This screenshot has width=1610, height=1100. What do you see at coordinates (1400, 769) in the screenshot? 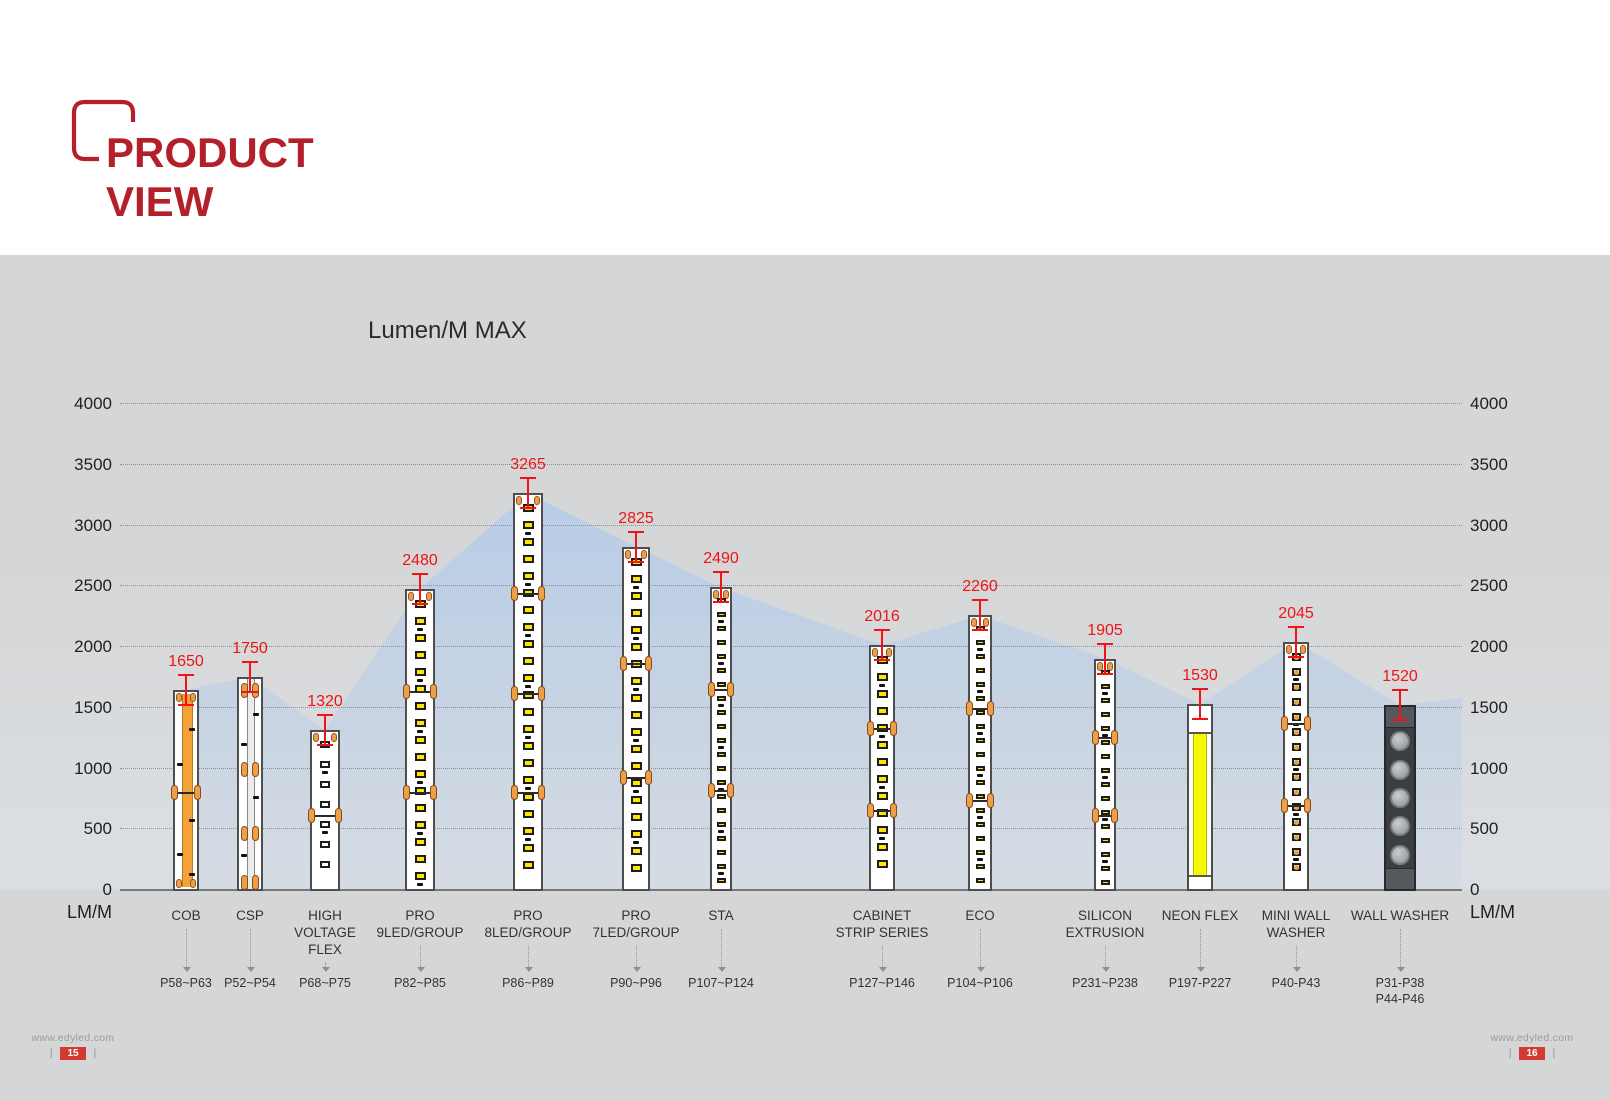
I see `lens-icon` at bounding box center [1400, 769].